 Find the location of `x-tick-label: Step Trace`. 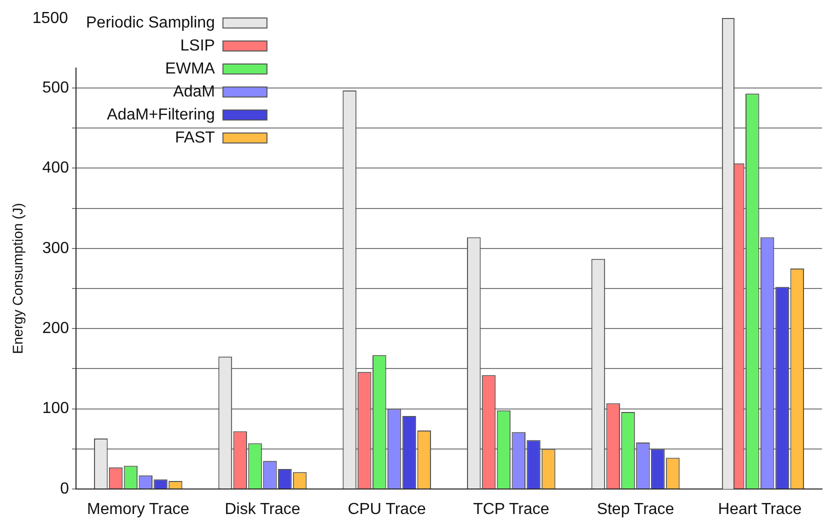

x-tick-label: Step Trace is located at coordinates (635, 509).